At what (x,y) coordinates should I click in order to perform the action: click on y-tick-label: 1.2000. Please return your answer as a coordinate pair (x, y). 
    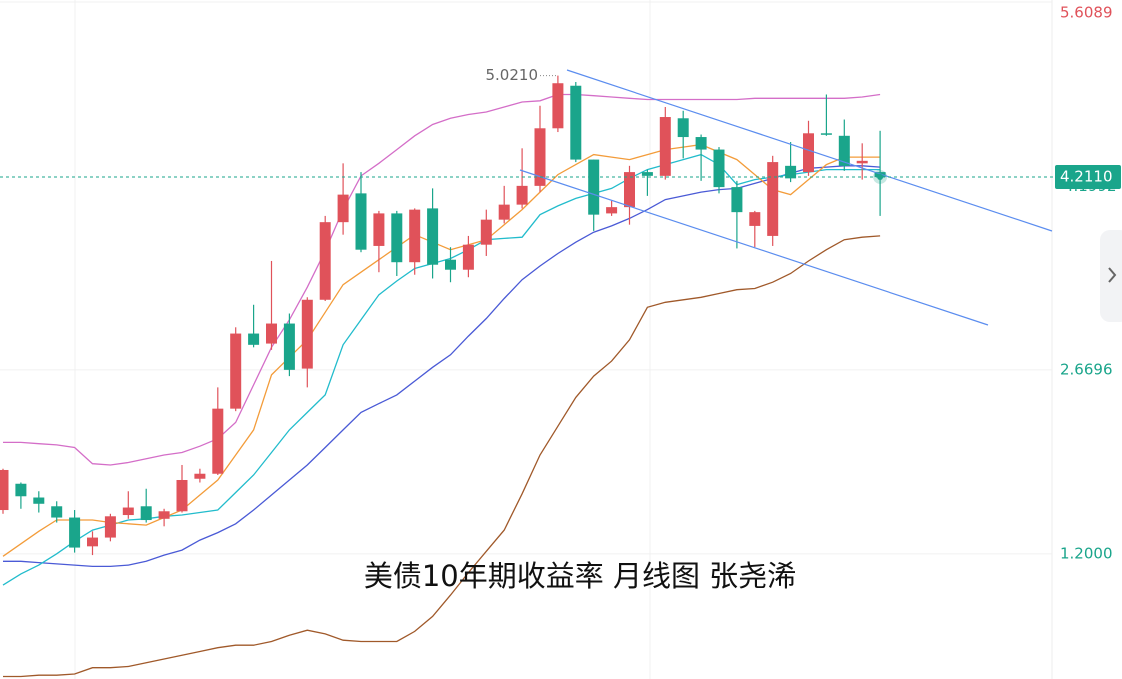
    Looking at the image, I should click on (1086, 553).